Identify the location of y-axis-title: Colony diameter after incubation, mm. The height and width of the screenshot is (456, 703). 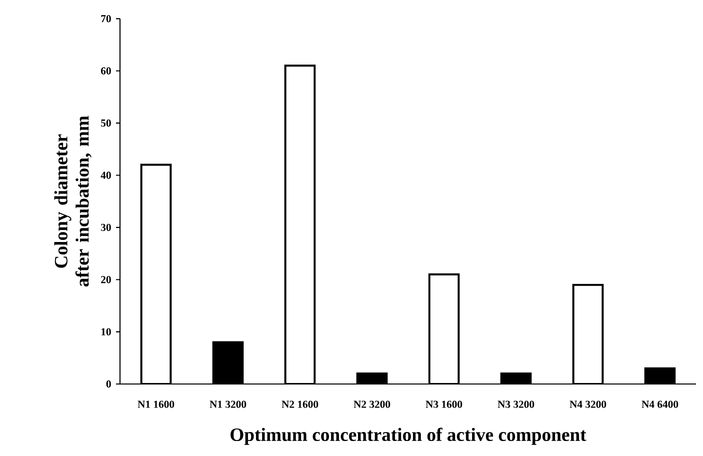
(73, 201).